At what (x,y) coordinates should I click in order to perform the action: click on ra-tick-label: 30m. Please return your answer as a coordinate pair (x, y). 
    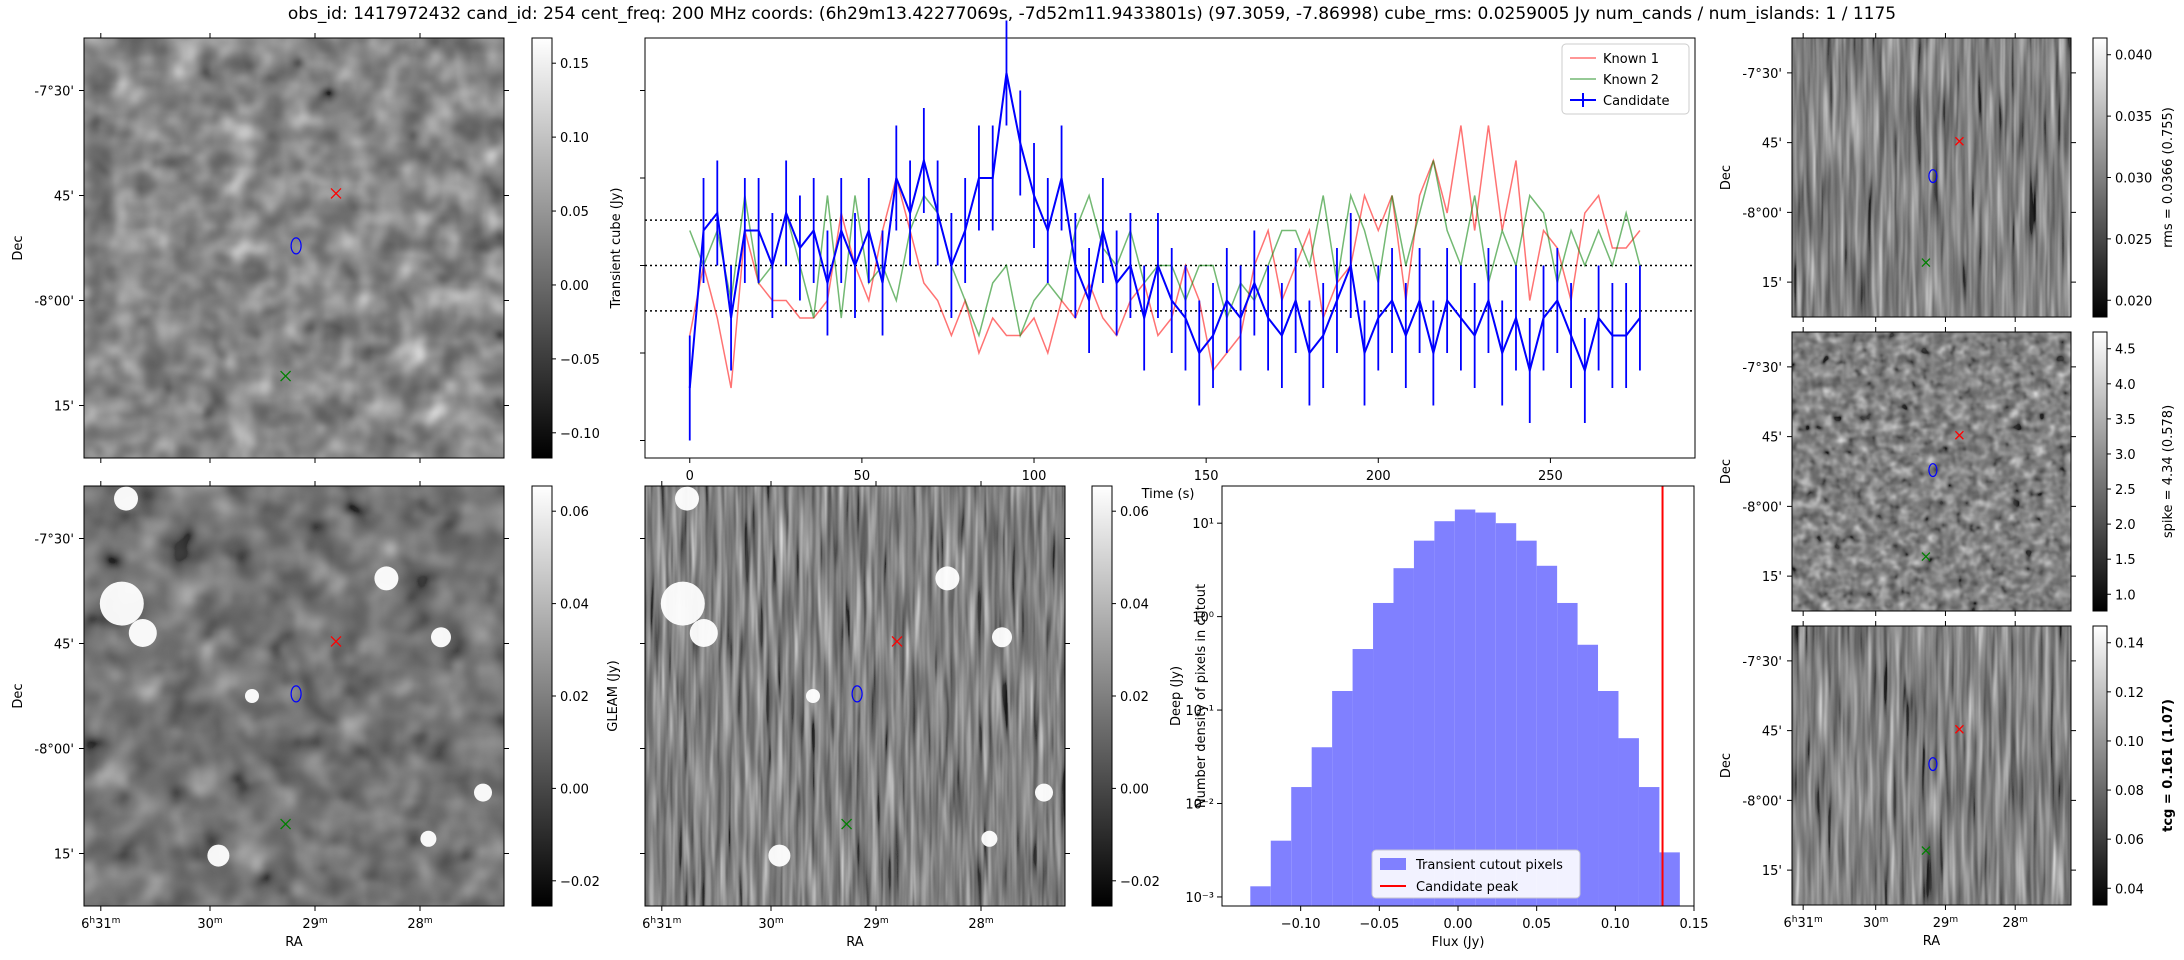
    Looking at the image, I should click on (209, 924).